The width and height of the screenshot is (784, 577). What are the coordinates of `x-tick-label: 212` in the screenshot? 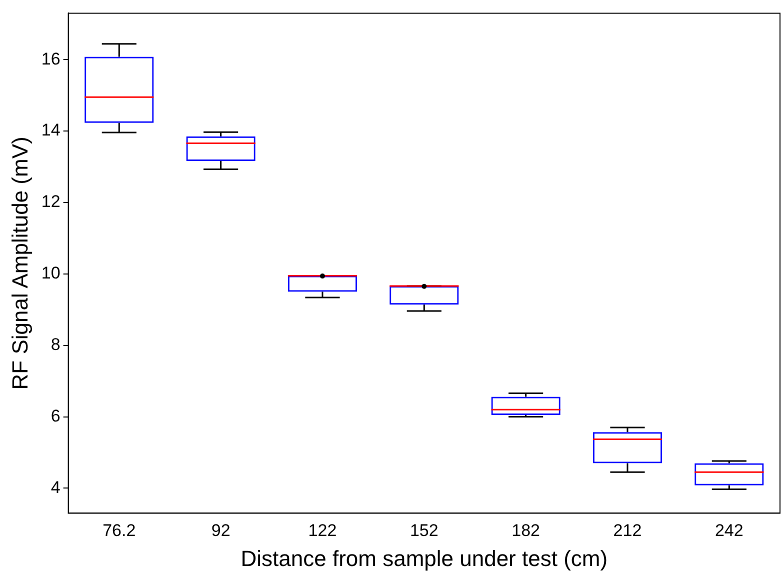 It's located at (627, 530).